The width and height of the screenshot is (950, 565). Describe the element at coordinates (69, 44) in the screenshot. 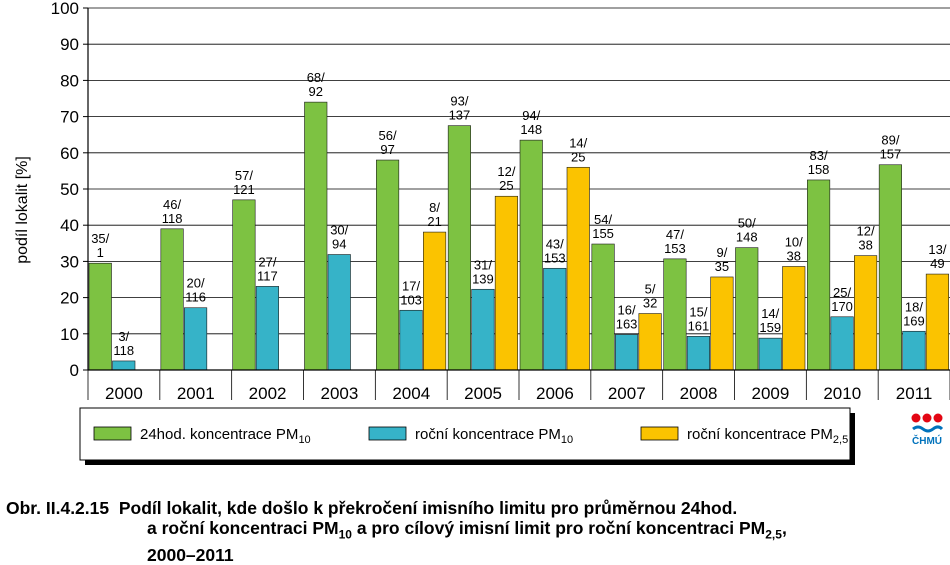

I see `y-tick-label: 90` at that location.